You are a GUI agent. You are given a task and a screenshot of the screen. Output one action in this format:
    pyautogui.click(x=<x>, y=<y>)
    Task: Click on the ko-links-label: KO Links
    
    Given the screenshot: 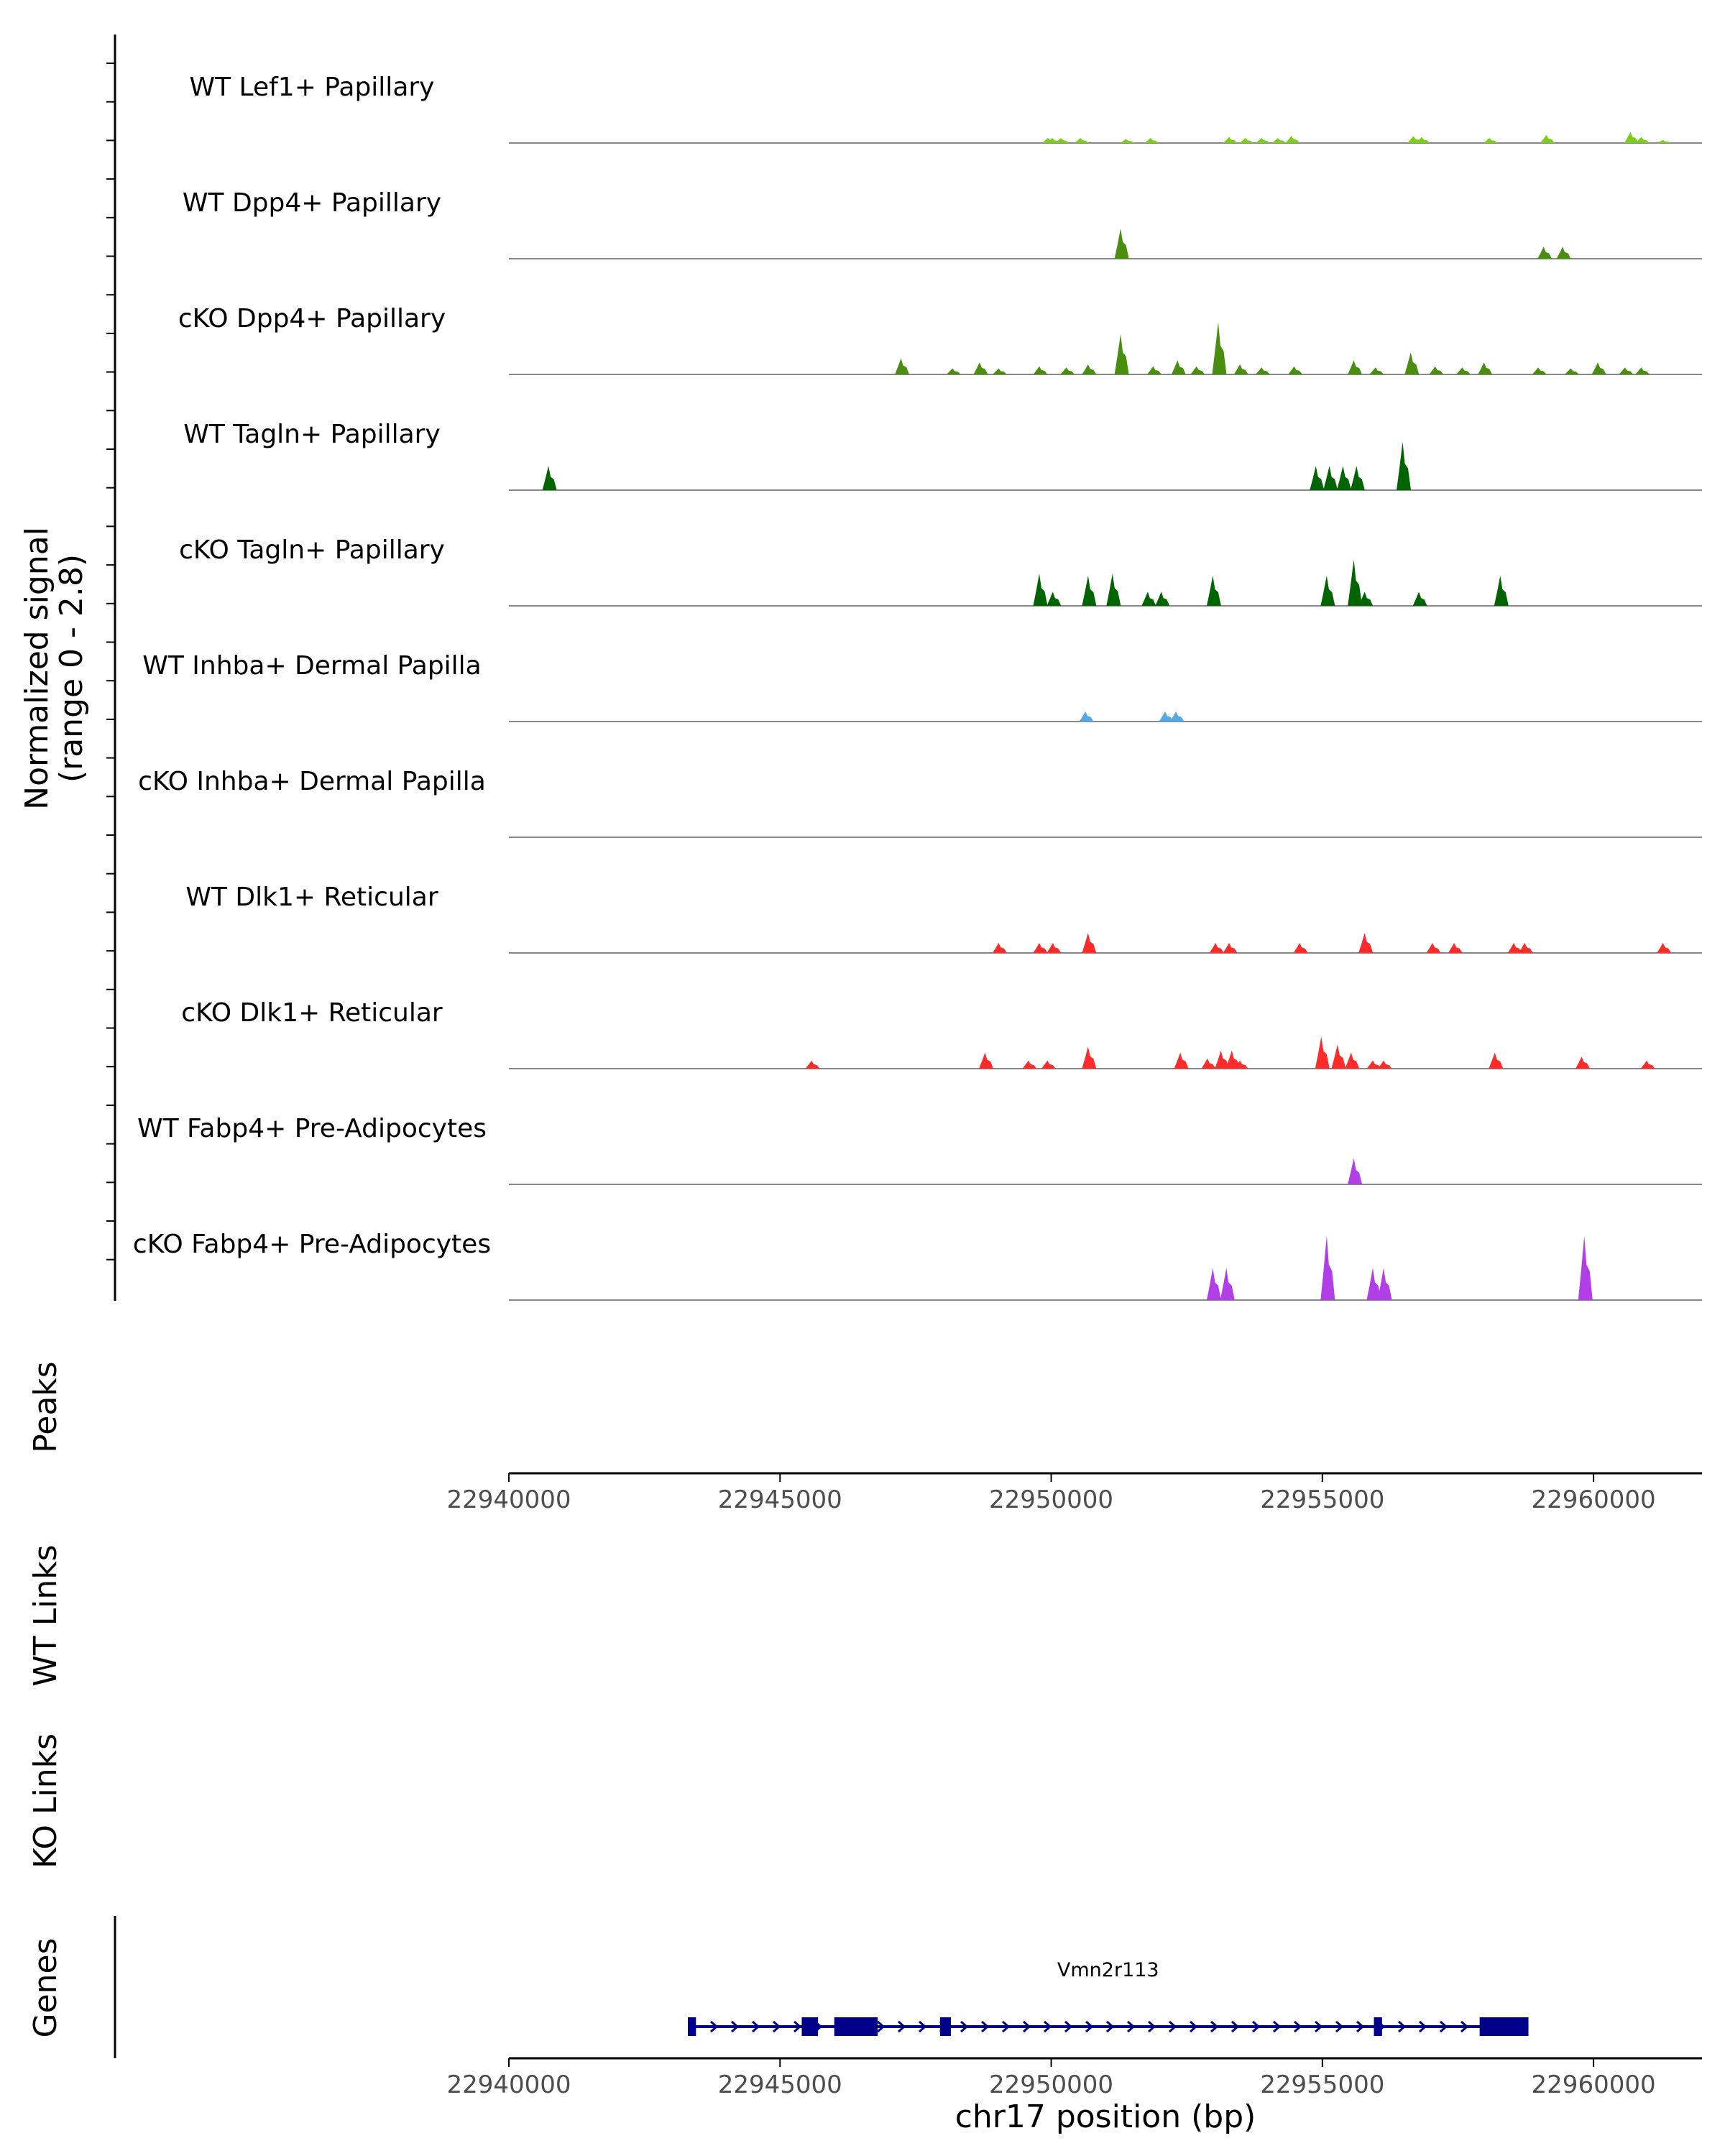 What is the action you would take?
    pyautogui.click(x=45, y=1801)
    